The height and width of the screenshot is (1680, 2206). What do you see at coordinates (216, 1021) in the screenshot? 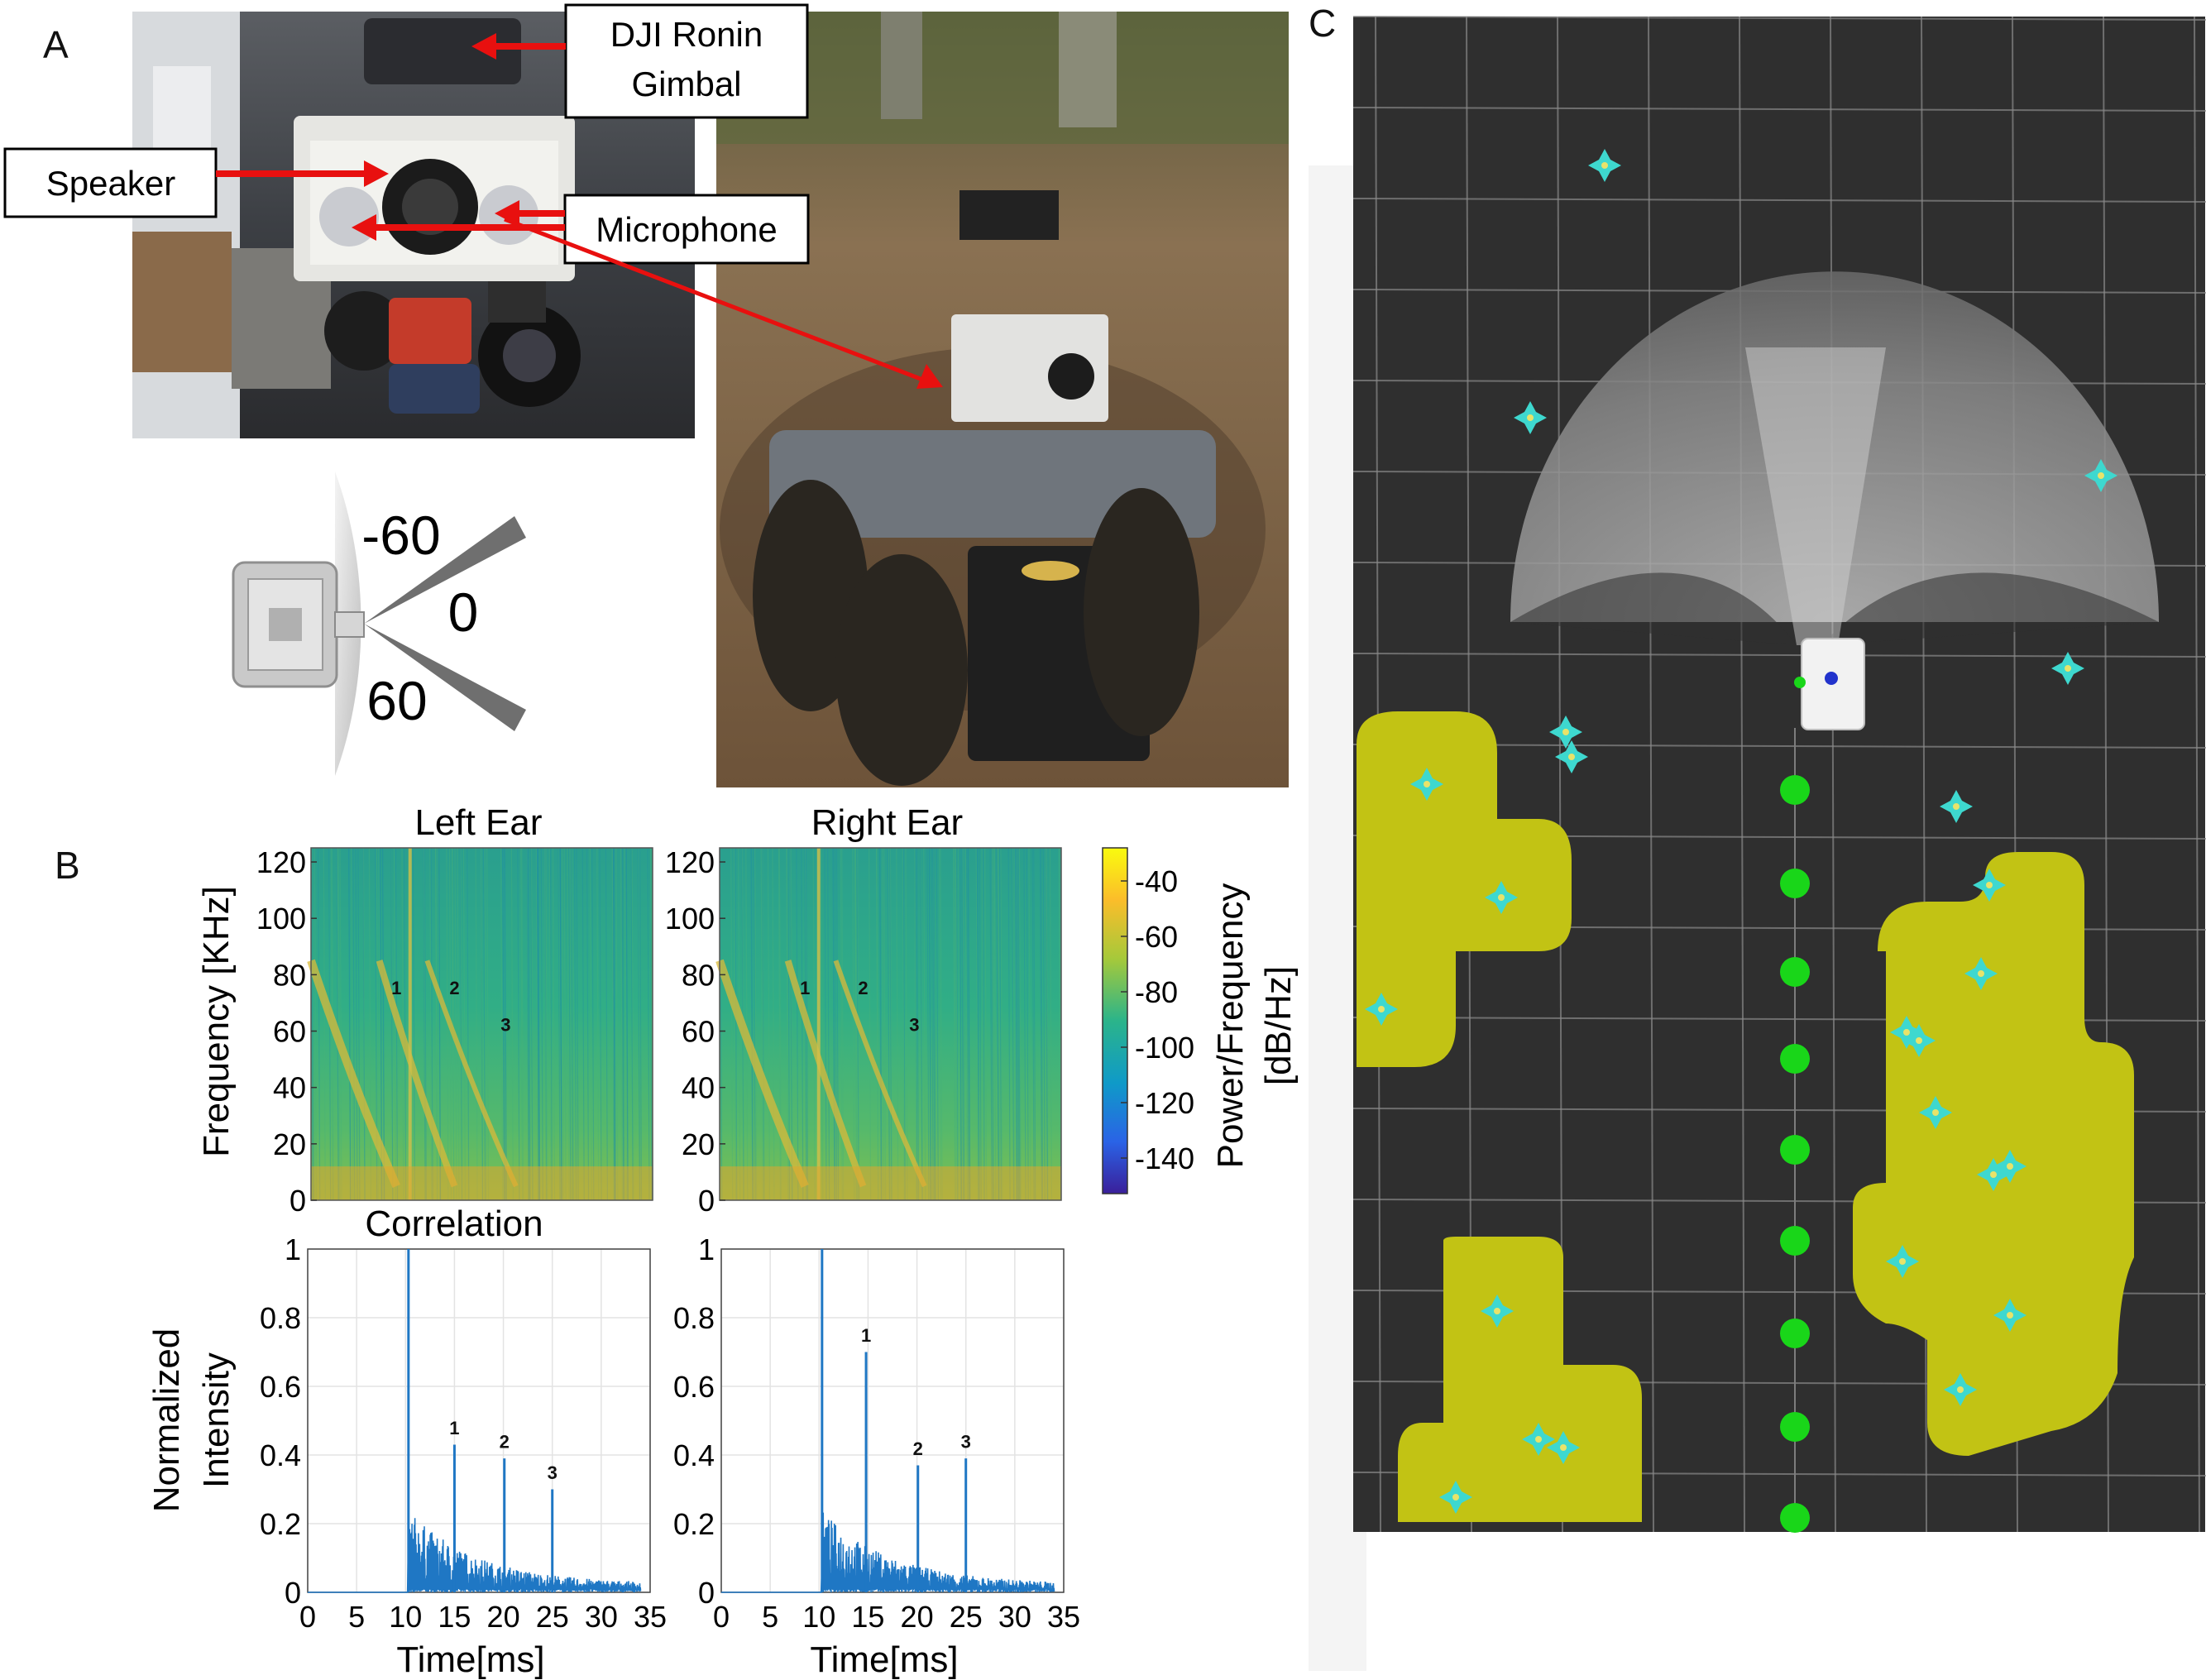
I see `spectrogram-y-axis-label: Frequency [KHz]` at bounding box center [216, 1021].